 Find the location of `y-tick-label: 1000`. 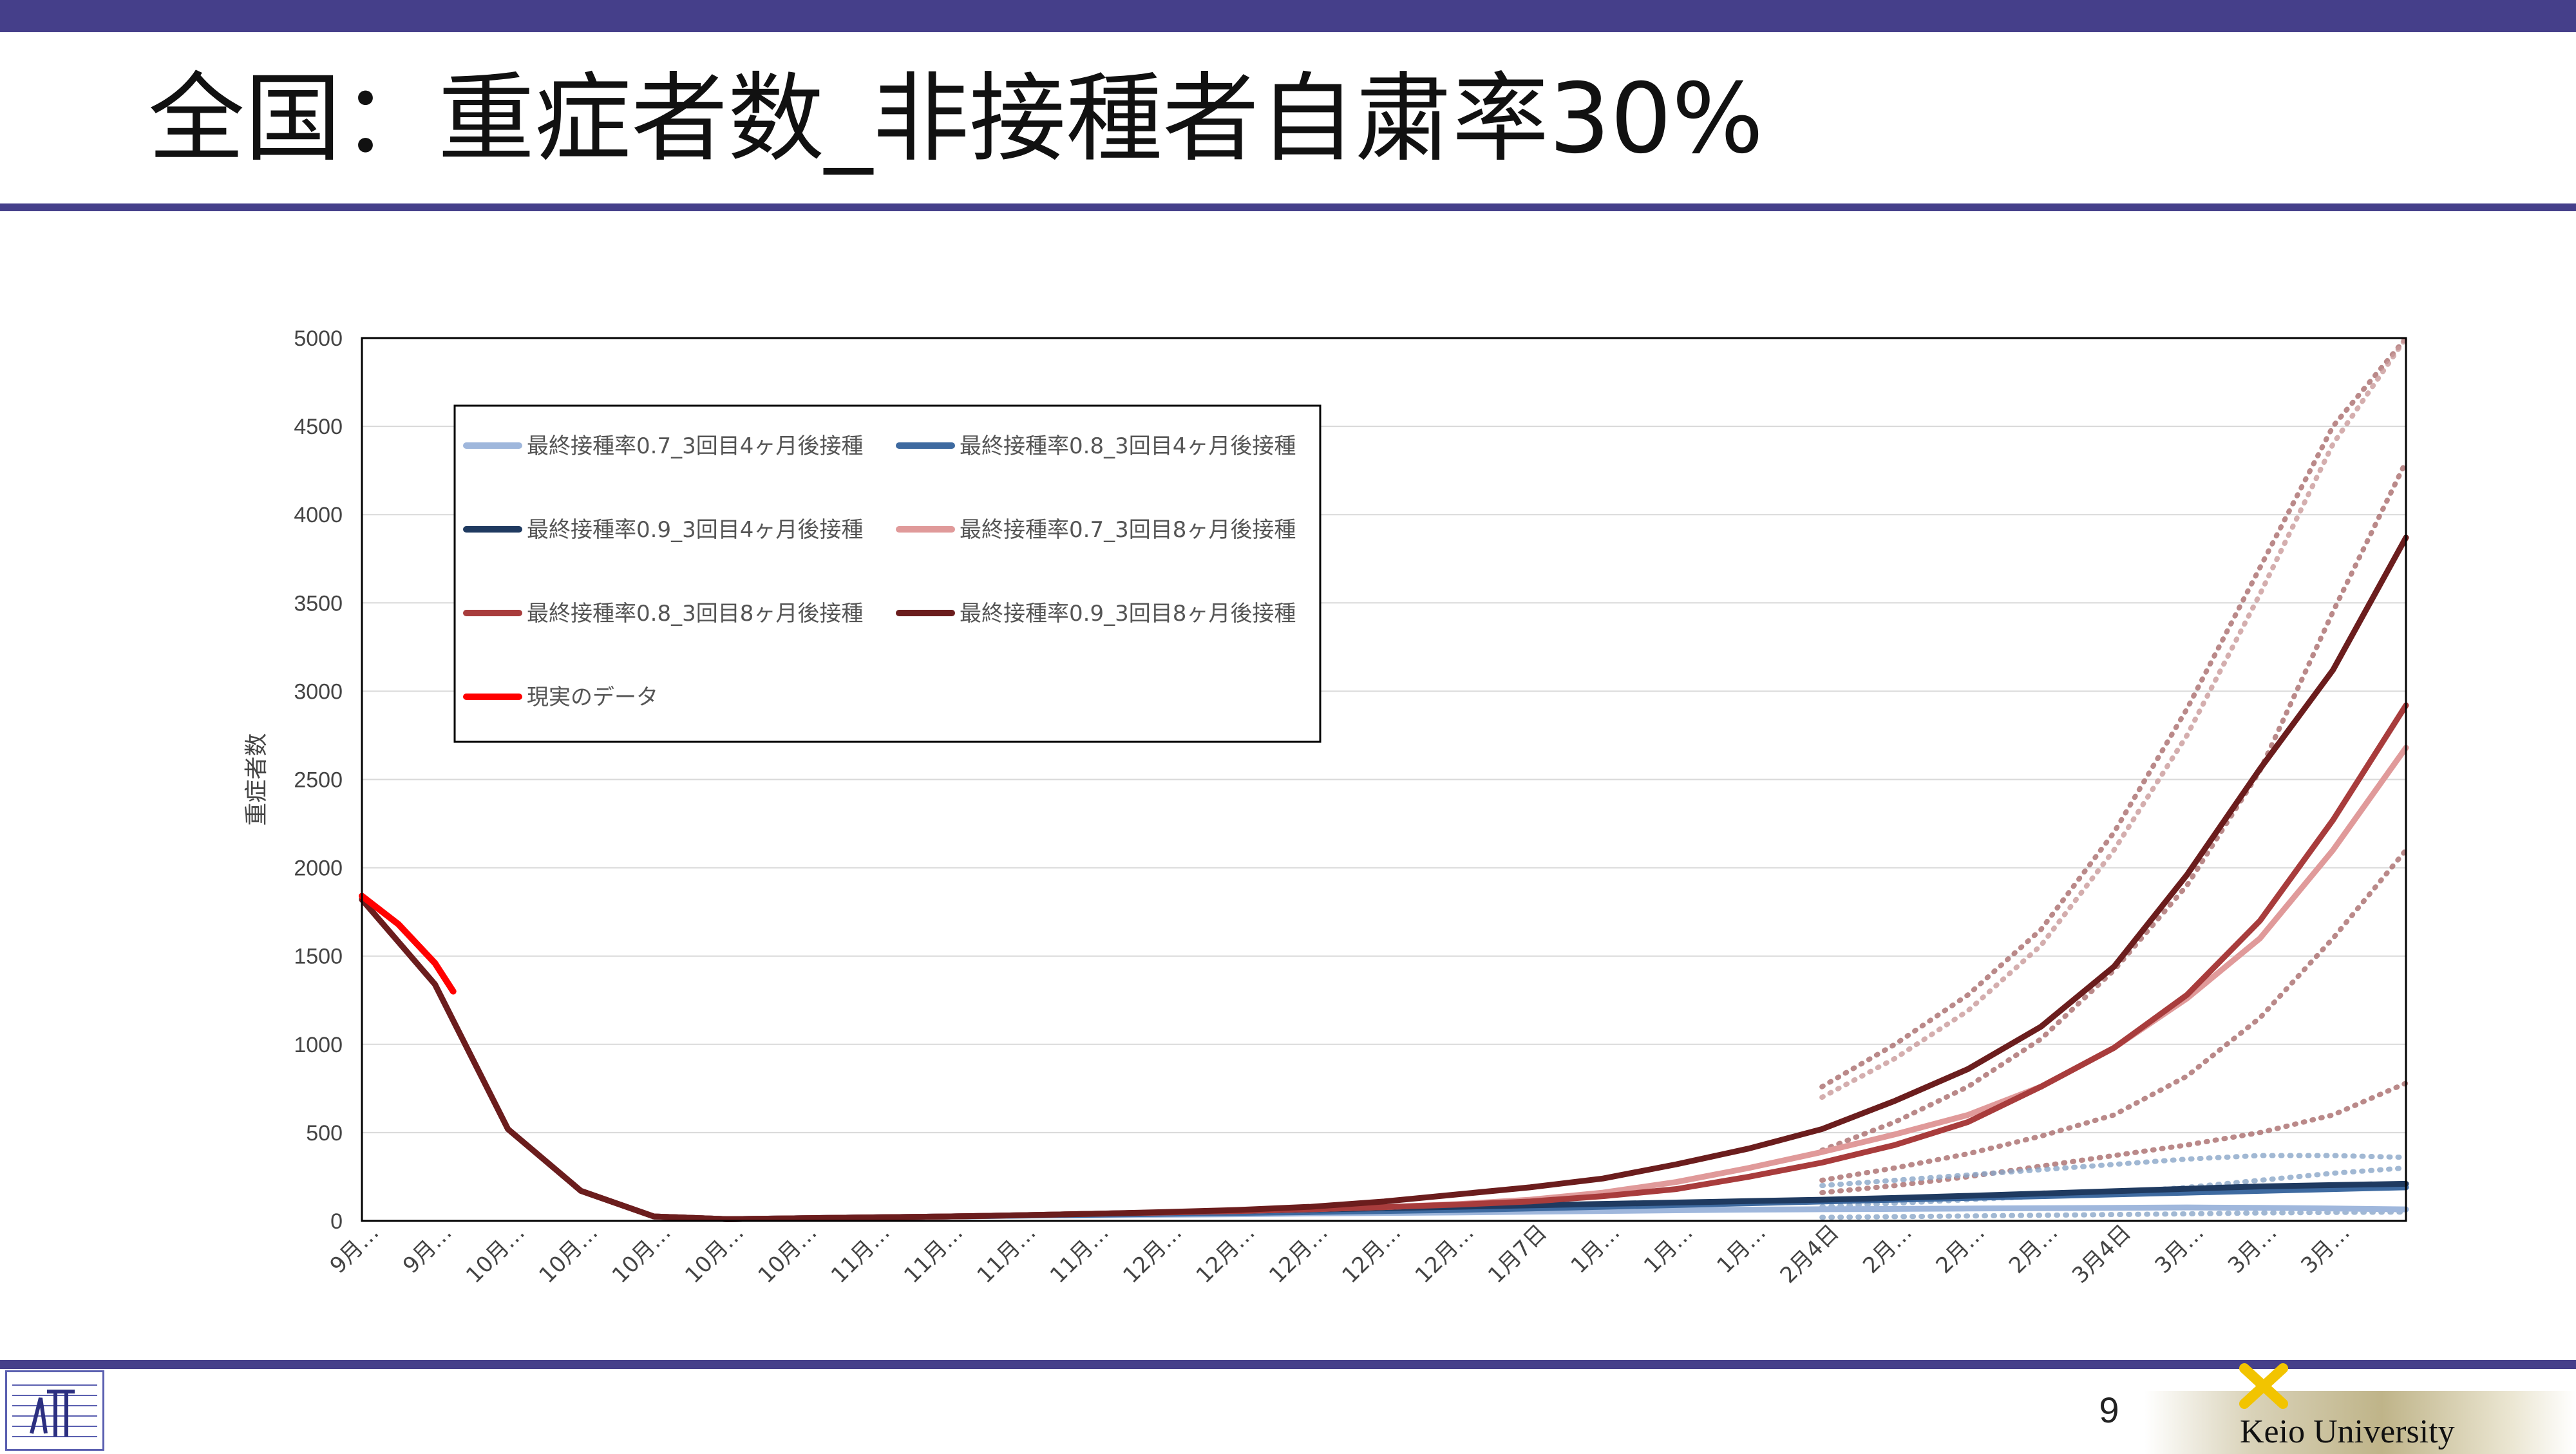

y-tick-label: 1000 is located at coordinates (318, 1045).